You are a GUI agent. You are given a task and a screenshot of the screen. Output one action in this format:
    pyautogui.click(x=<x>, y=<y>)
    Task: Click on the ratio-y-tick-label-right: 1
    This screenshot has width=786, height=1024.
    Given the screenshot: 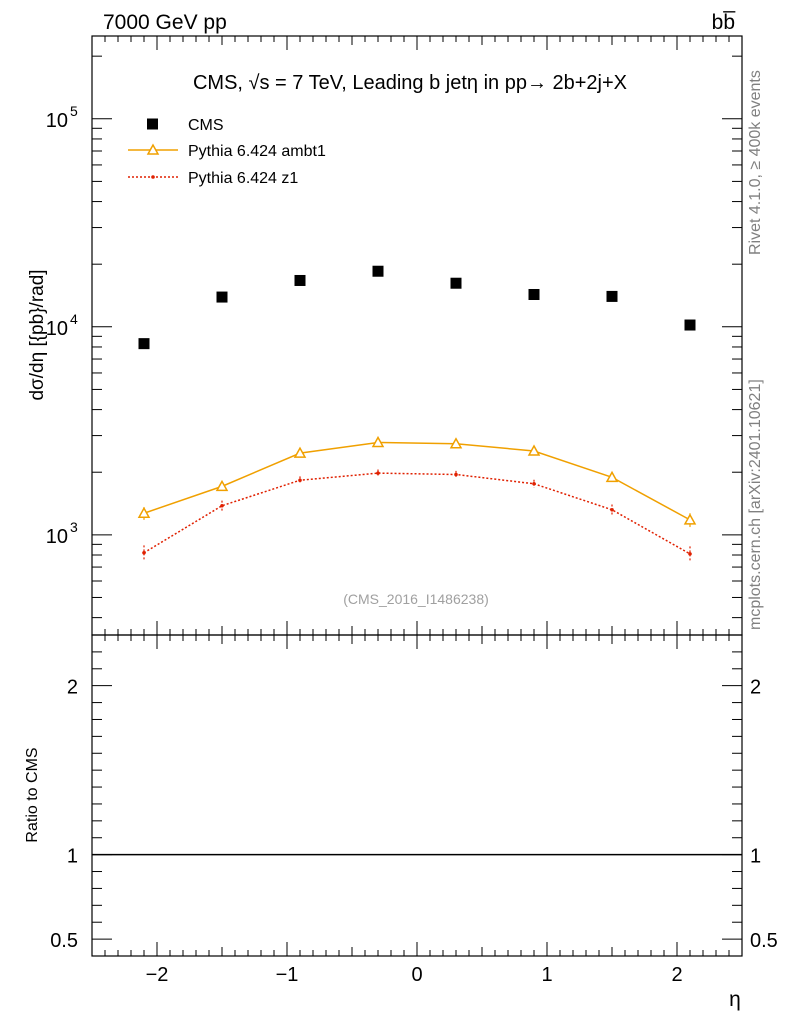 What is the action you would take?
    pyautogui.click(x=755, y=857)
    